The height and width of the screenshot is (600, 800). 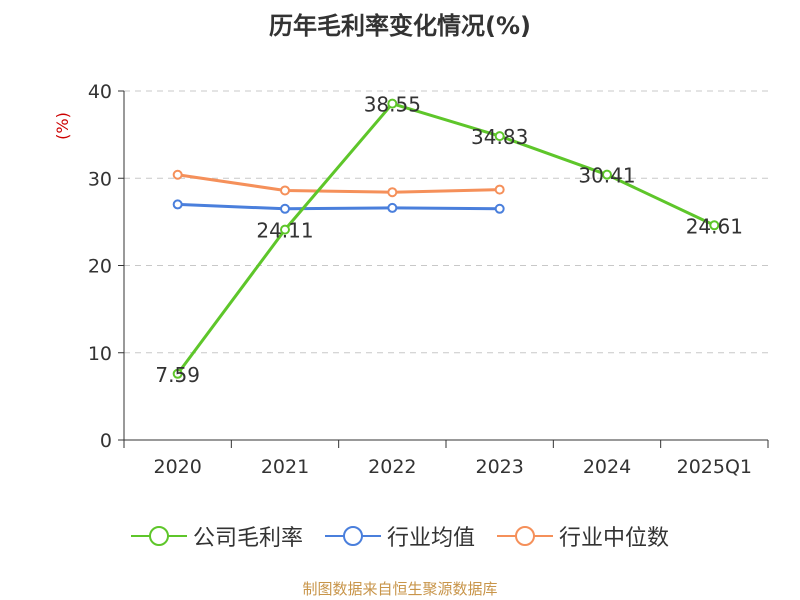 I want to click on y-tick-label: 0, so click(x=106, y=441).